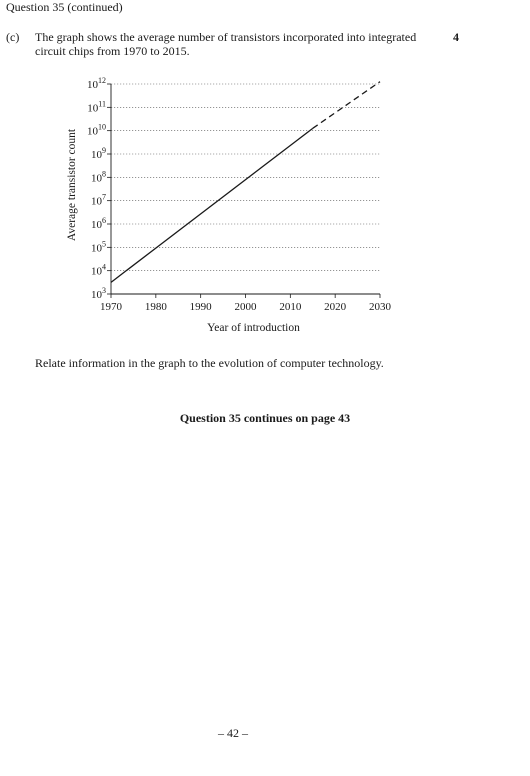 This screenshot has width=530, height=776. What do you see at coordinates (201, 307) in the screenshot?
I see `x-tick-label: 1990` at bounding box center [201, 307].